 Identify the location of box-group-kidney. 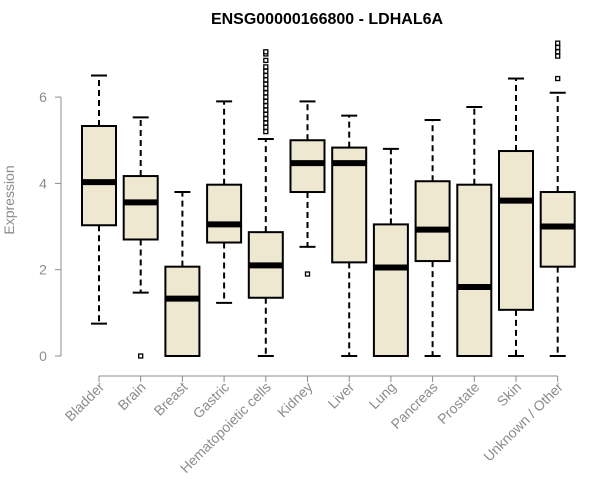
(307, 188).